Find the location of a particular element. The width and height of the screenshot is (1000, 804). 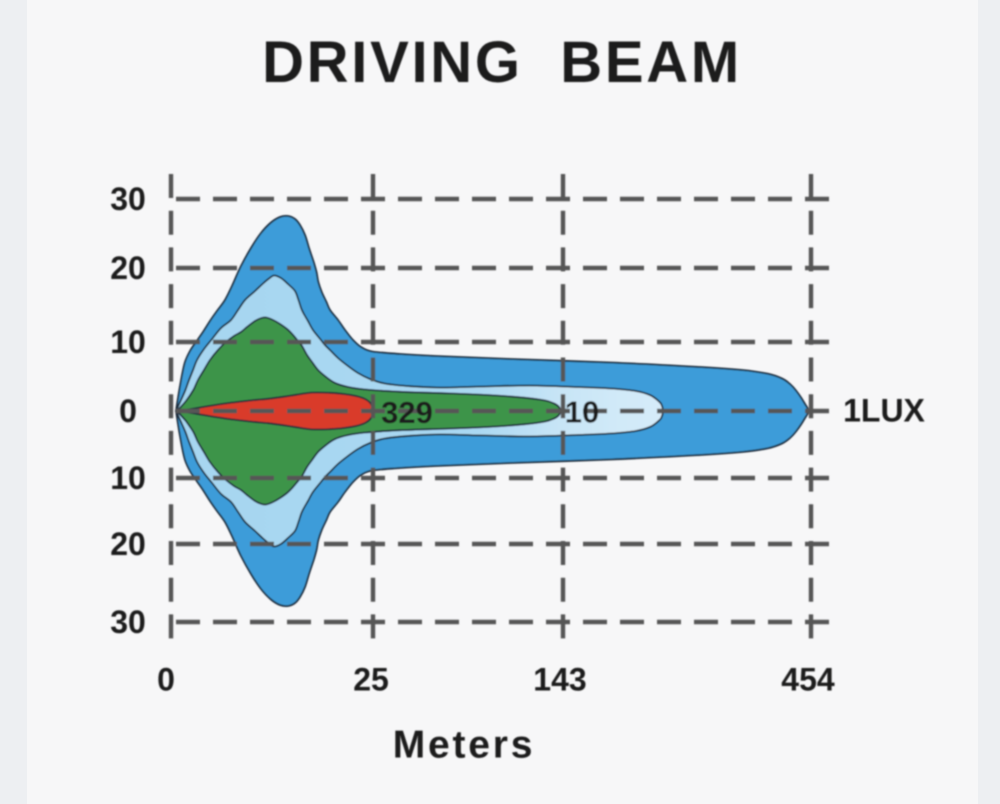

svg-text: 1LUX is located at coordinates (884, 411).